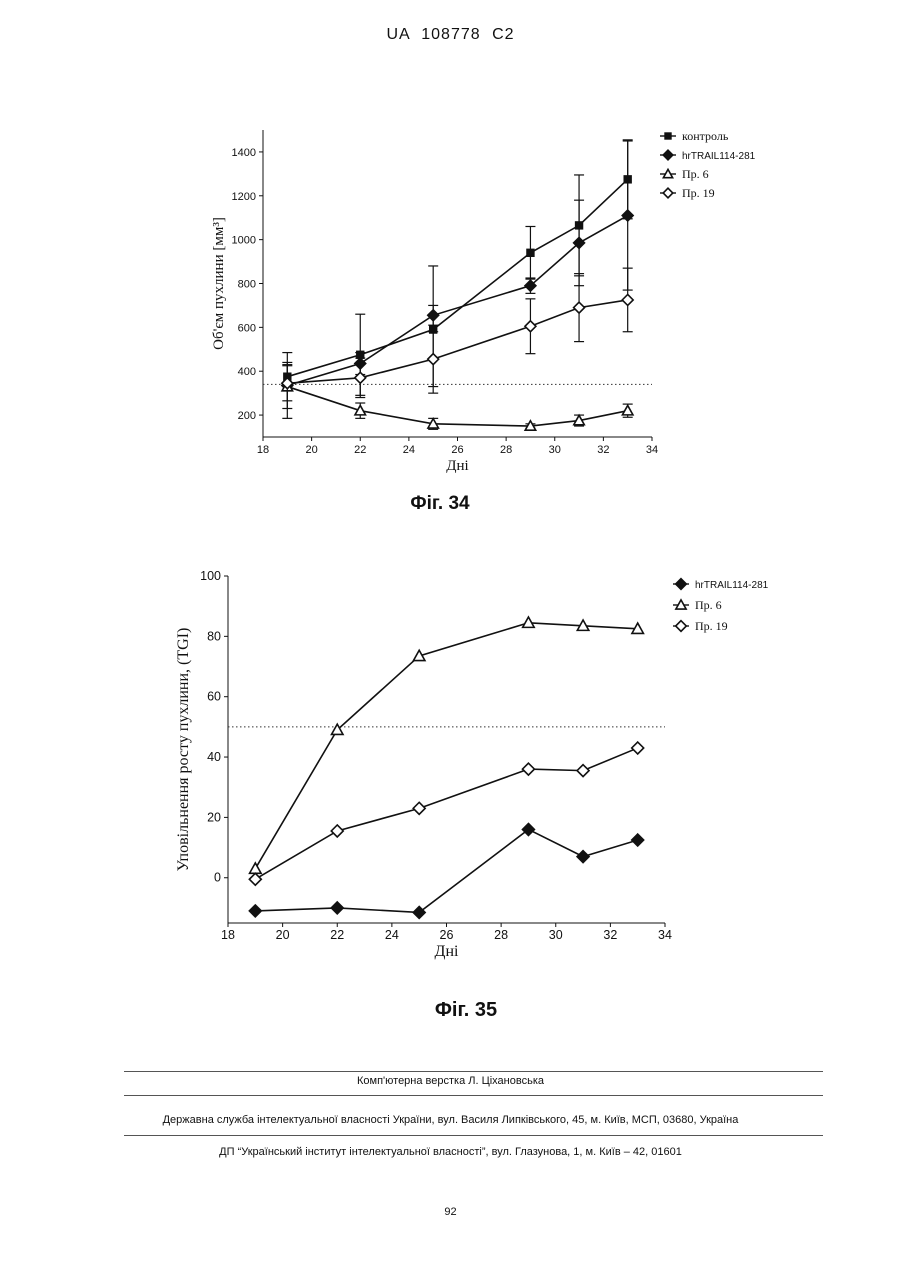  I want to click on legend-label: Пр. 6, so click(695, 174).